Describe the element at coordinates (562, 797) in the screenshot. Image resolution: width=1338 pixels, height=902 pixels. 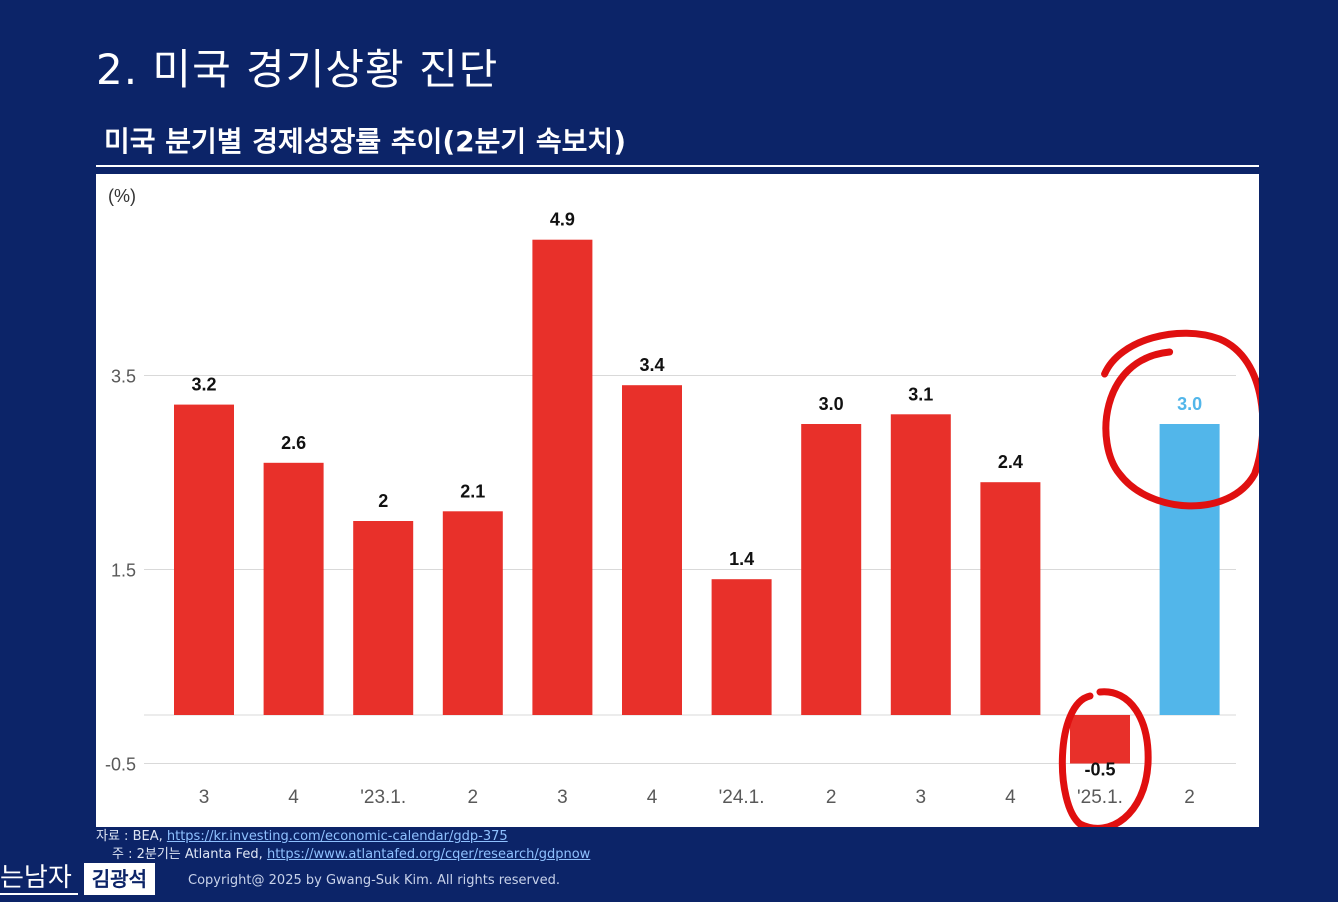
I see `x-tick-label-4: 3` at that location.